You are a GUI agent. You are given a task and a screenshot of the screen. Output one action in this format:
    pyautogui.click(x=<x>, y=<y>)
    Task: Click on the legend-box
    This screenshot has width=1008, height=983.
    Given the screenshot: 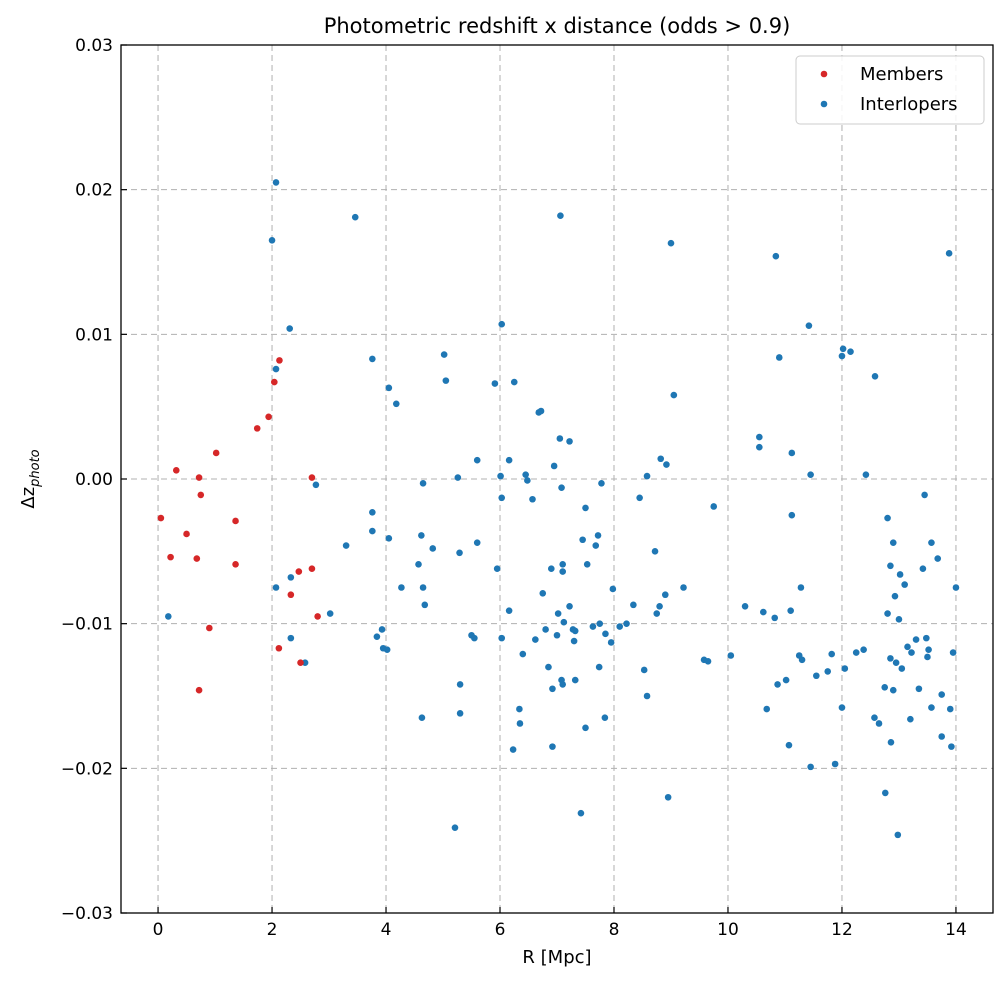 What is the action you would take?
    pyautogui.click(x=890, y=90)
    